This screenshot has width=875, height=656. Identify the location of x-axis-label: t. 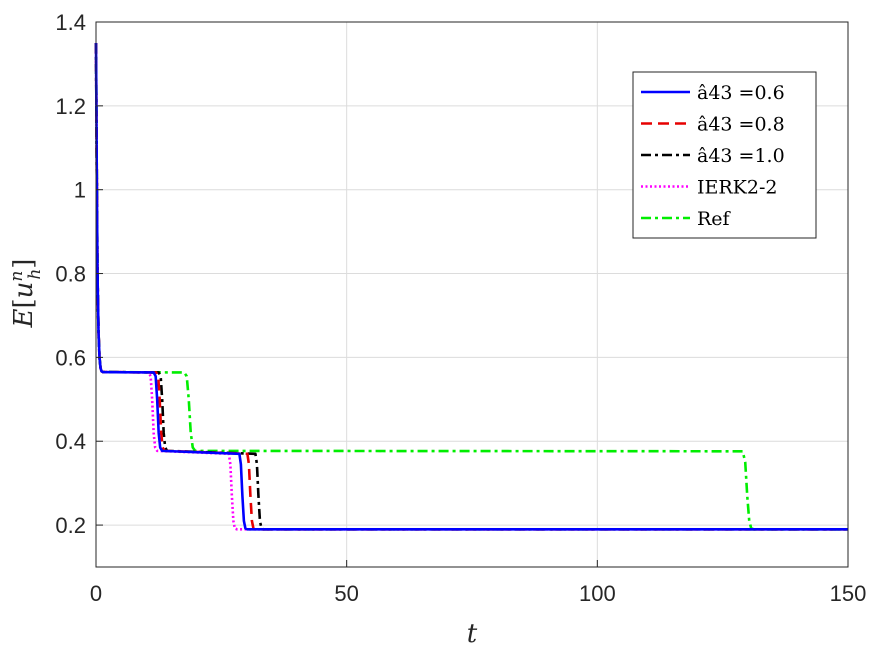
(472, 634).